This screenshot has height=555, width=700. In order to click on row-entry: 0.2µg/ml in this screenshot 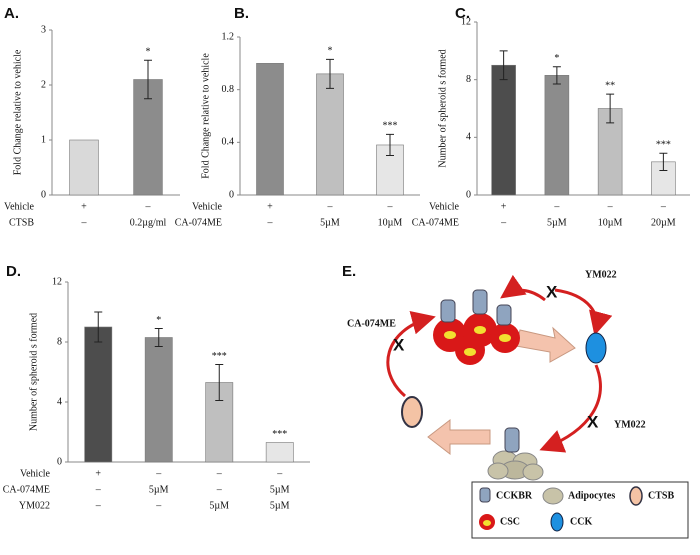, I will do `click(148, 222)`.